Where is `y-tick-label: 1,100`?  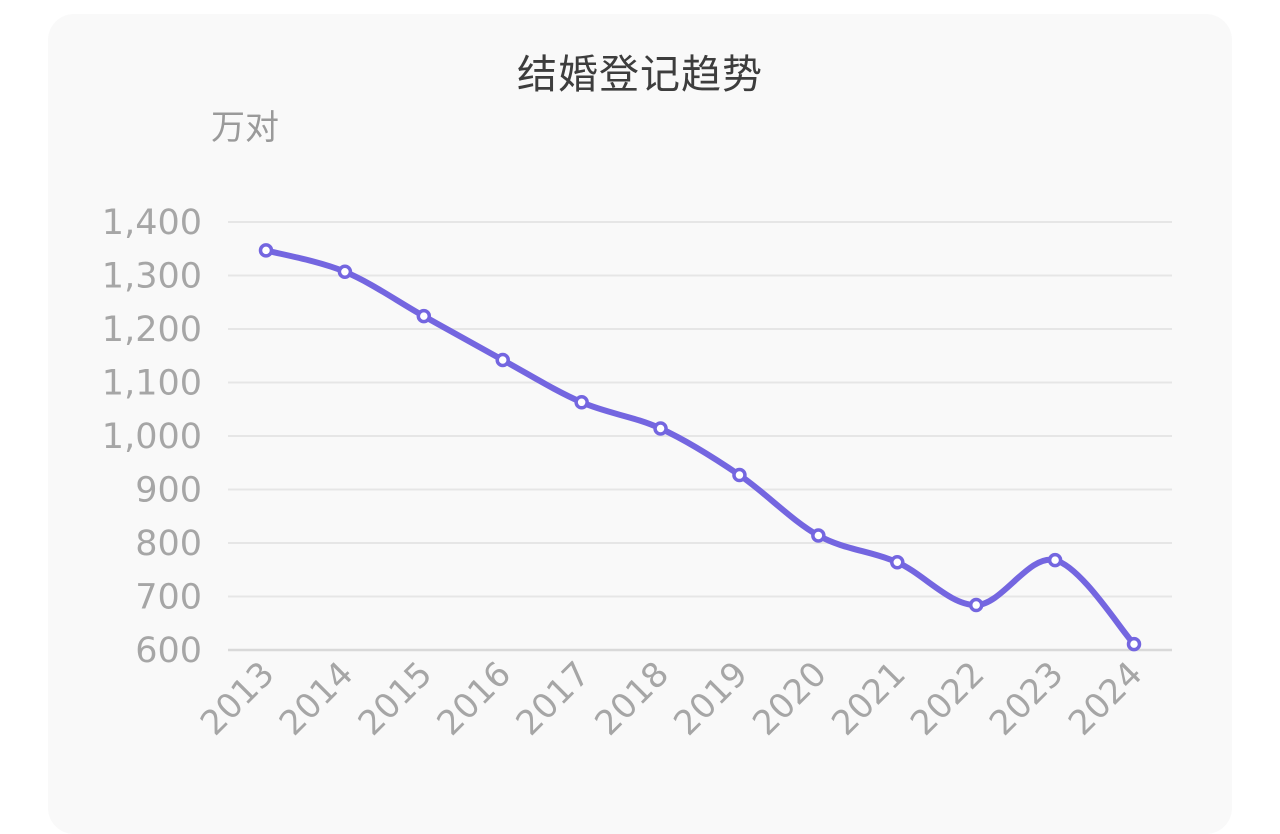
y-tick-label: 1,100 is located at coordinates (152, 384).